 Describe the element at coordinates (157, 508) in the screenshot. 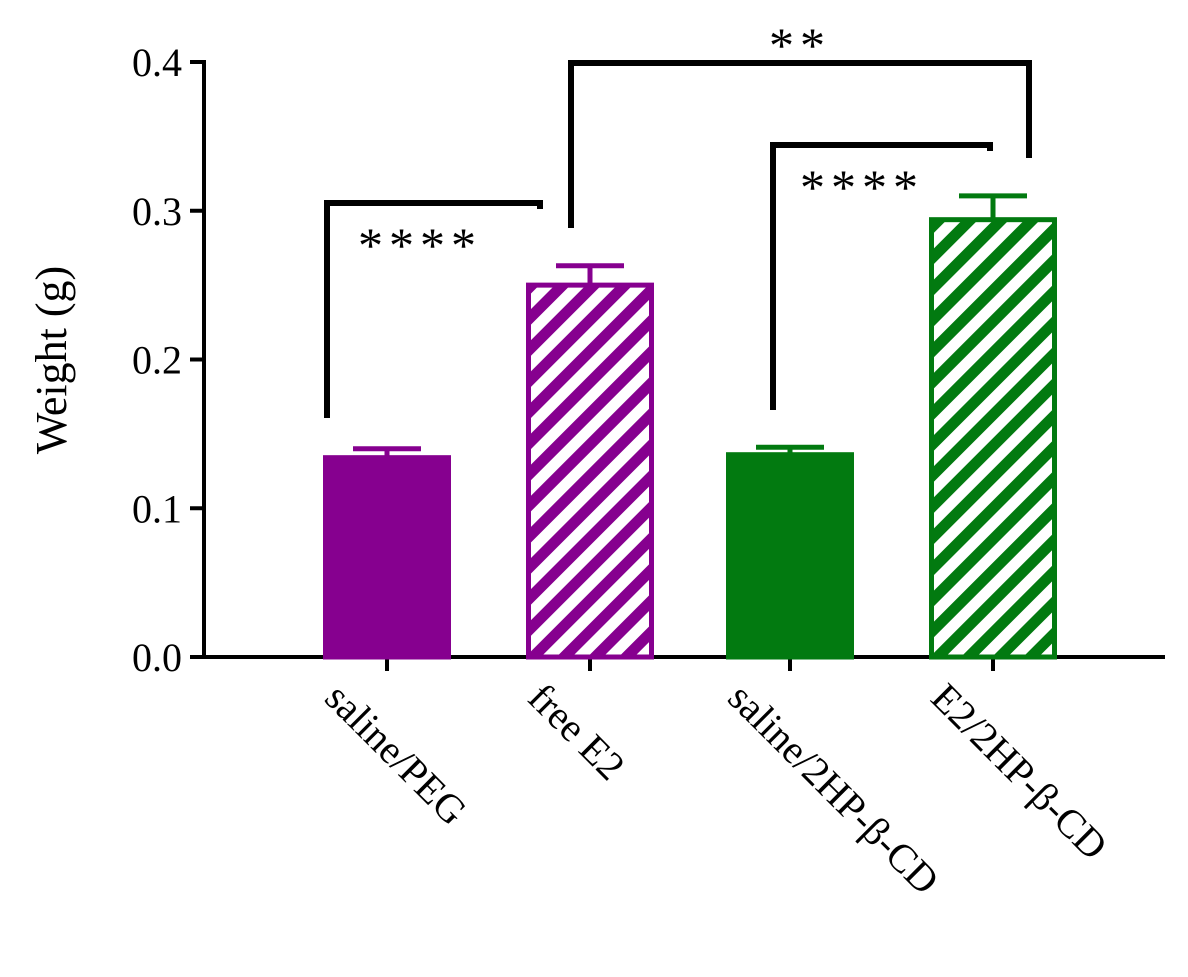

I see `y-tick-label: 0.1` at that location.